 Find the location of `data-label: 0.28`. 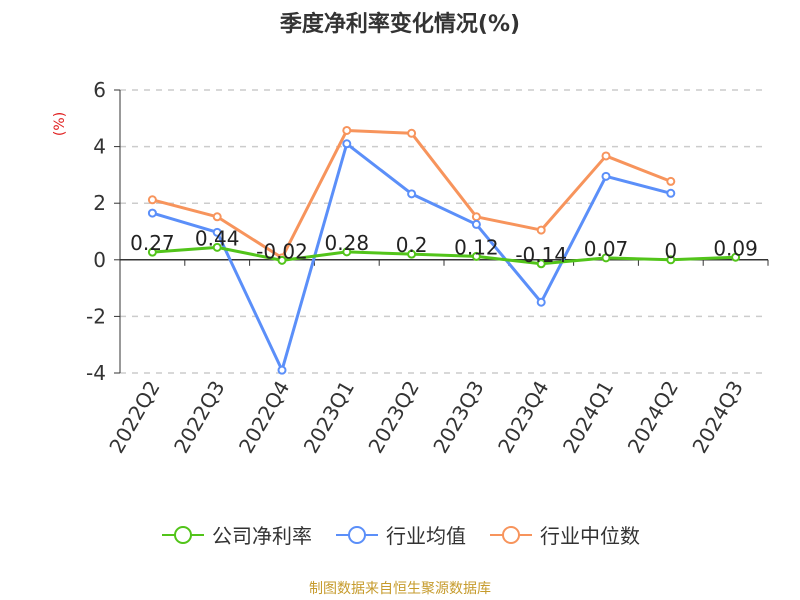

data-label: 0.28 is located at coordinates (347, 243).